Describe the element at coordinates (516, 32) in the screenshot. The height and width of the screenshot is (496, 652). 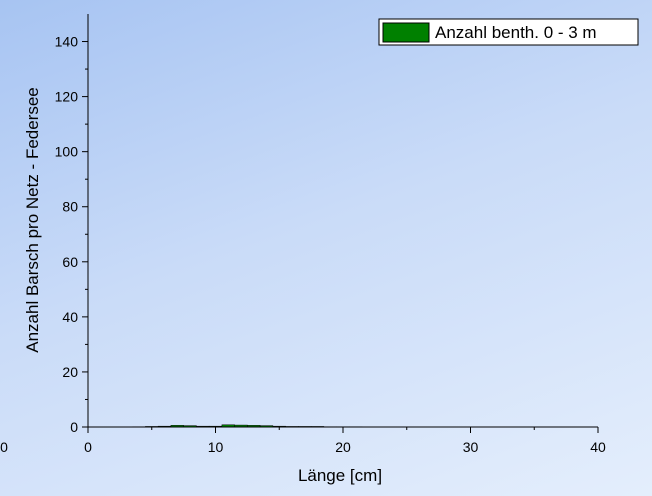
I see `legend-label: Anzahl benth. 0 - 3 m` at that location.